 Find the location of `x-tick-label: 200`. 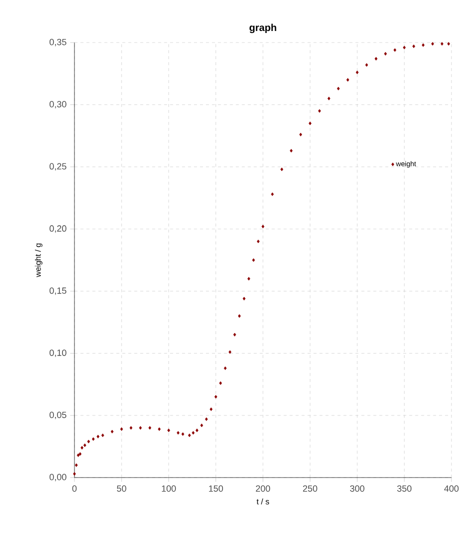

x-tick-label: 200 is located at coordinates (263, 488).